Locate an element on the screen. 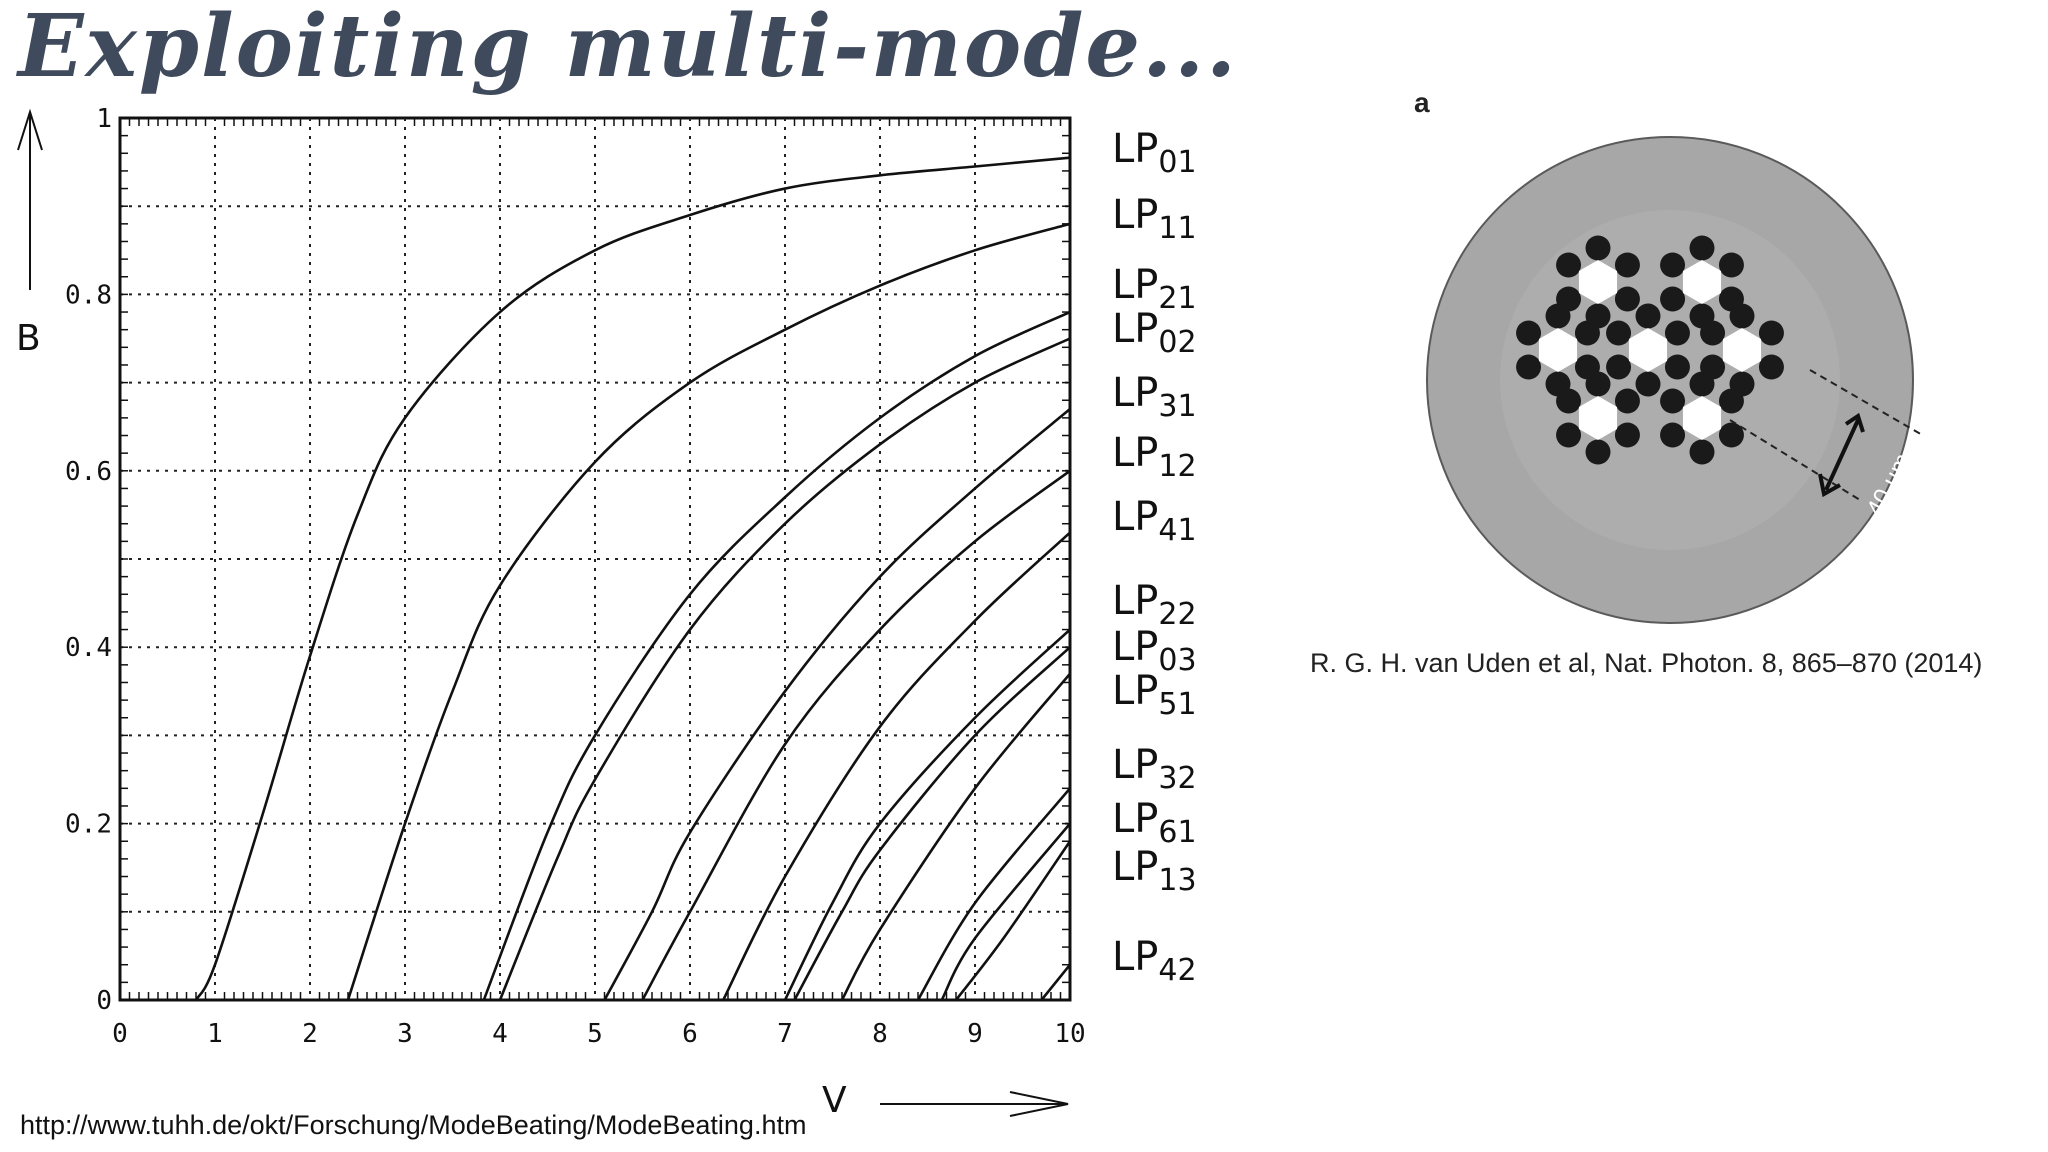  y-tick-label: 0.4 is located at coordinates (88, 648).